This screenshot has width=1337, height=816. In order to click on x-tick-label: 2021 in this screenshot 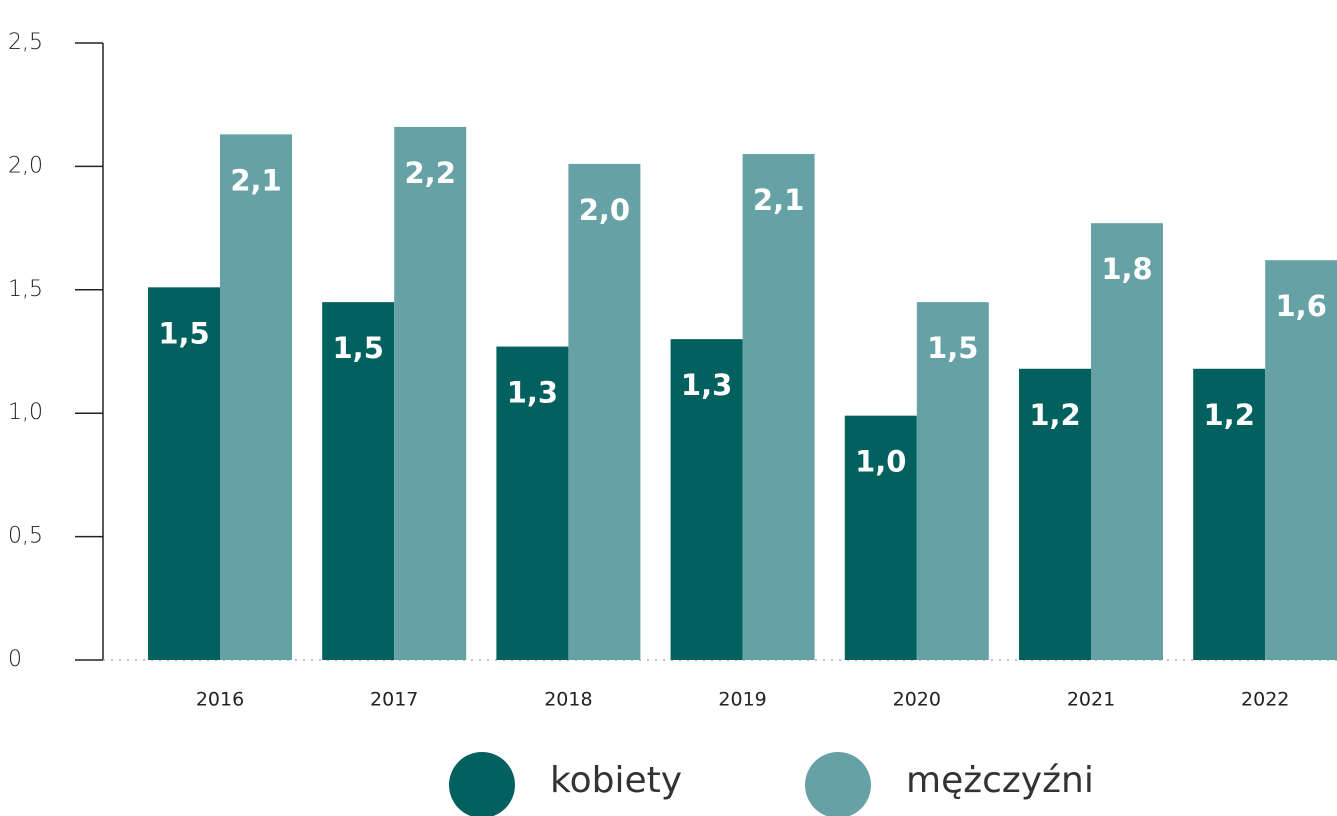, I will do `click(1091, 700)`.